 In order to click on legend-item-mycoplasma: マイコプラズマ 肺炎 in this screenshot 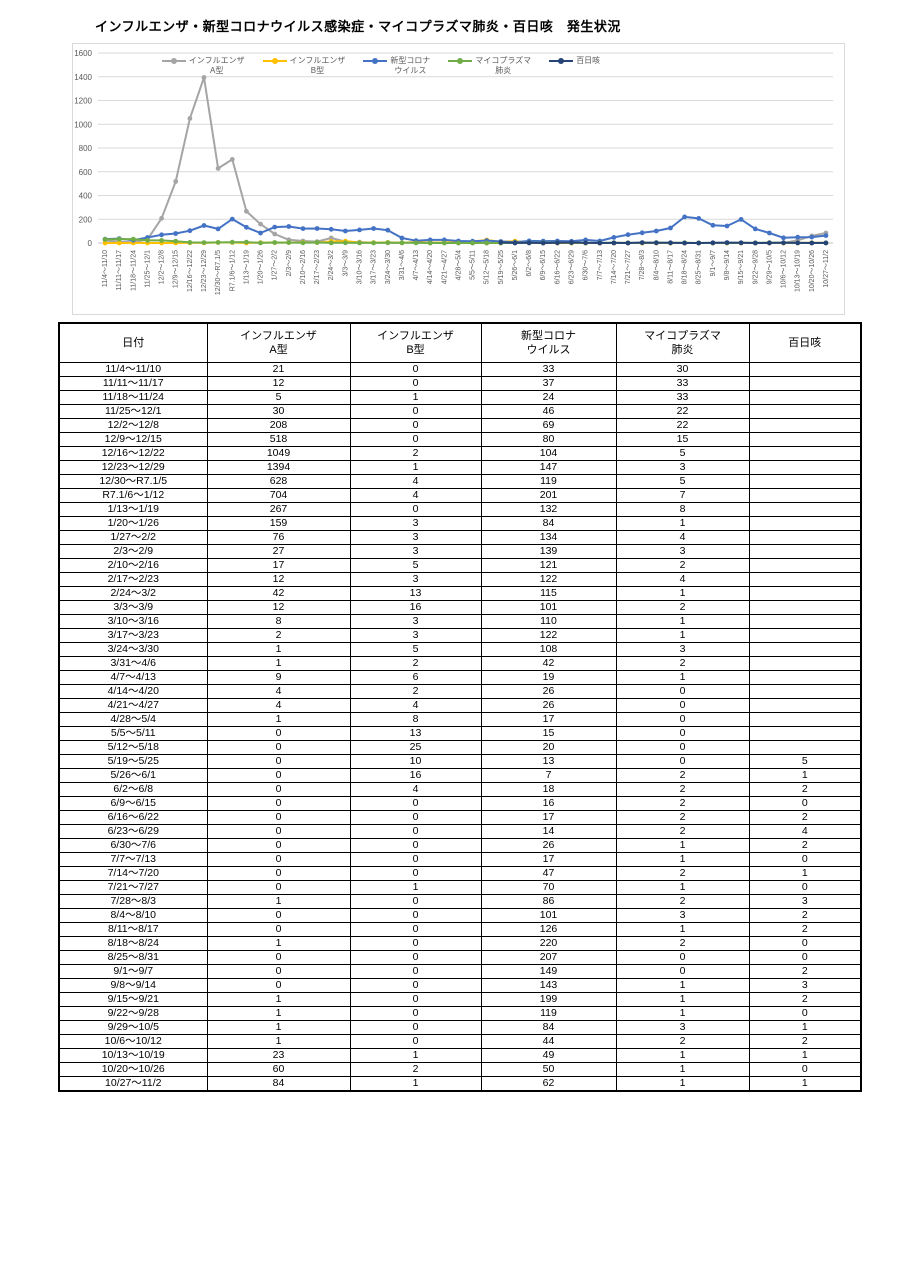, I will do `click(489, 66)`.